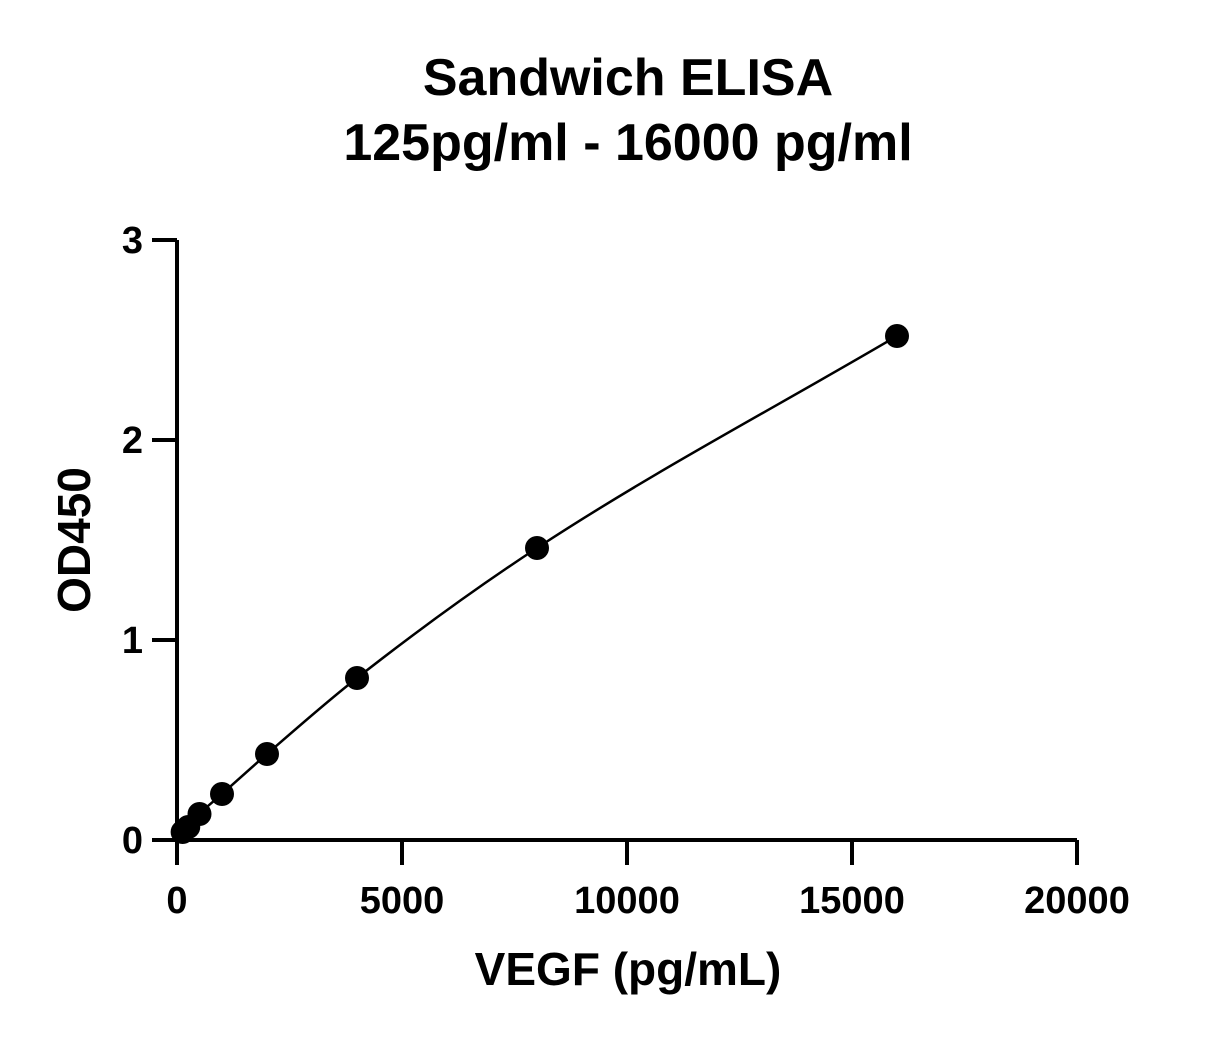 The height and width of the screenshot is (1041, 1215). What do you see at coordinates (1077, 901) in the screenshot?
I see `x-tick-label: 20000` at bounding box center [1077, 901].